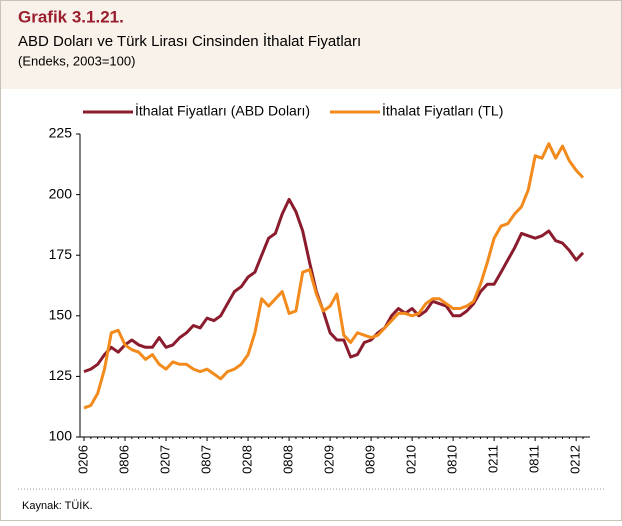 This screenshot has height=526, width=622. What do you see at coordinates (82, 459) in the screenshot?
I see `x-tick-label: 0206` at bounding box center [82, 459].